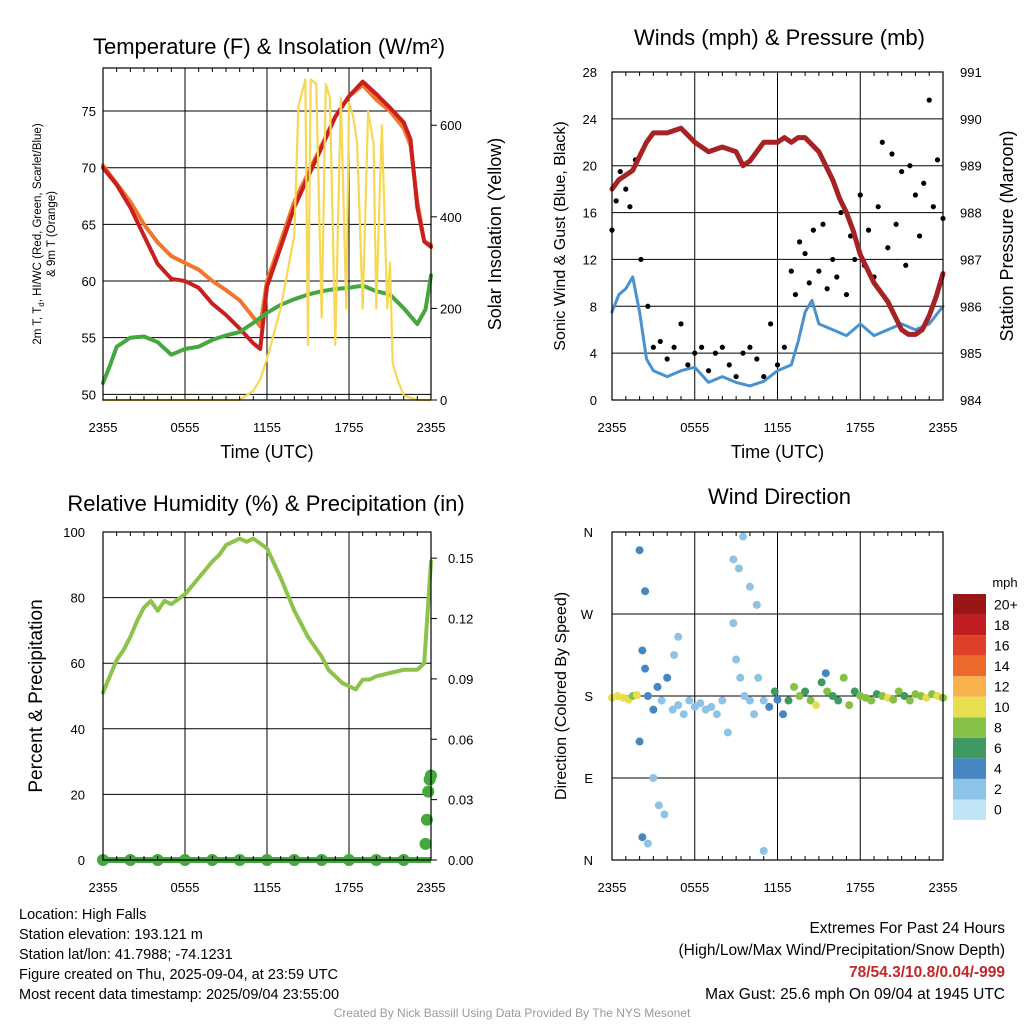 Image resolution: width=1024 pixels, height=1024 pixels. What do you see at coordinates (451, 217) in the screenshot?
I see `temperature-right-tick-label: 400` at bounding box center [451, 217].